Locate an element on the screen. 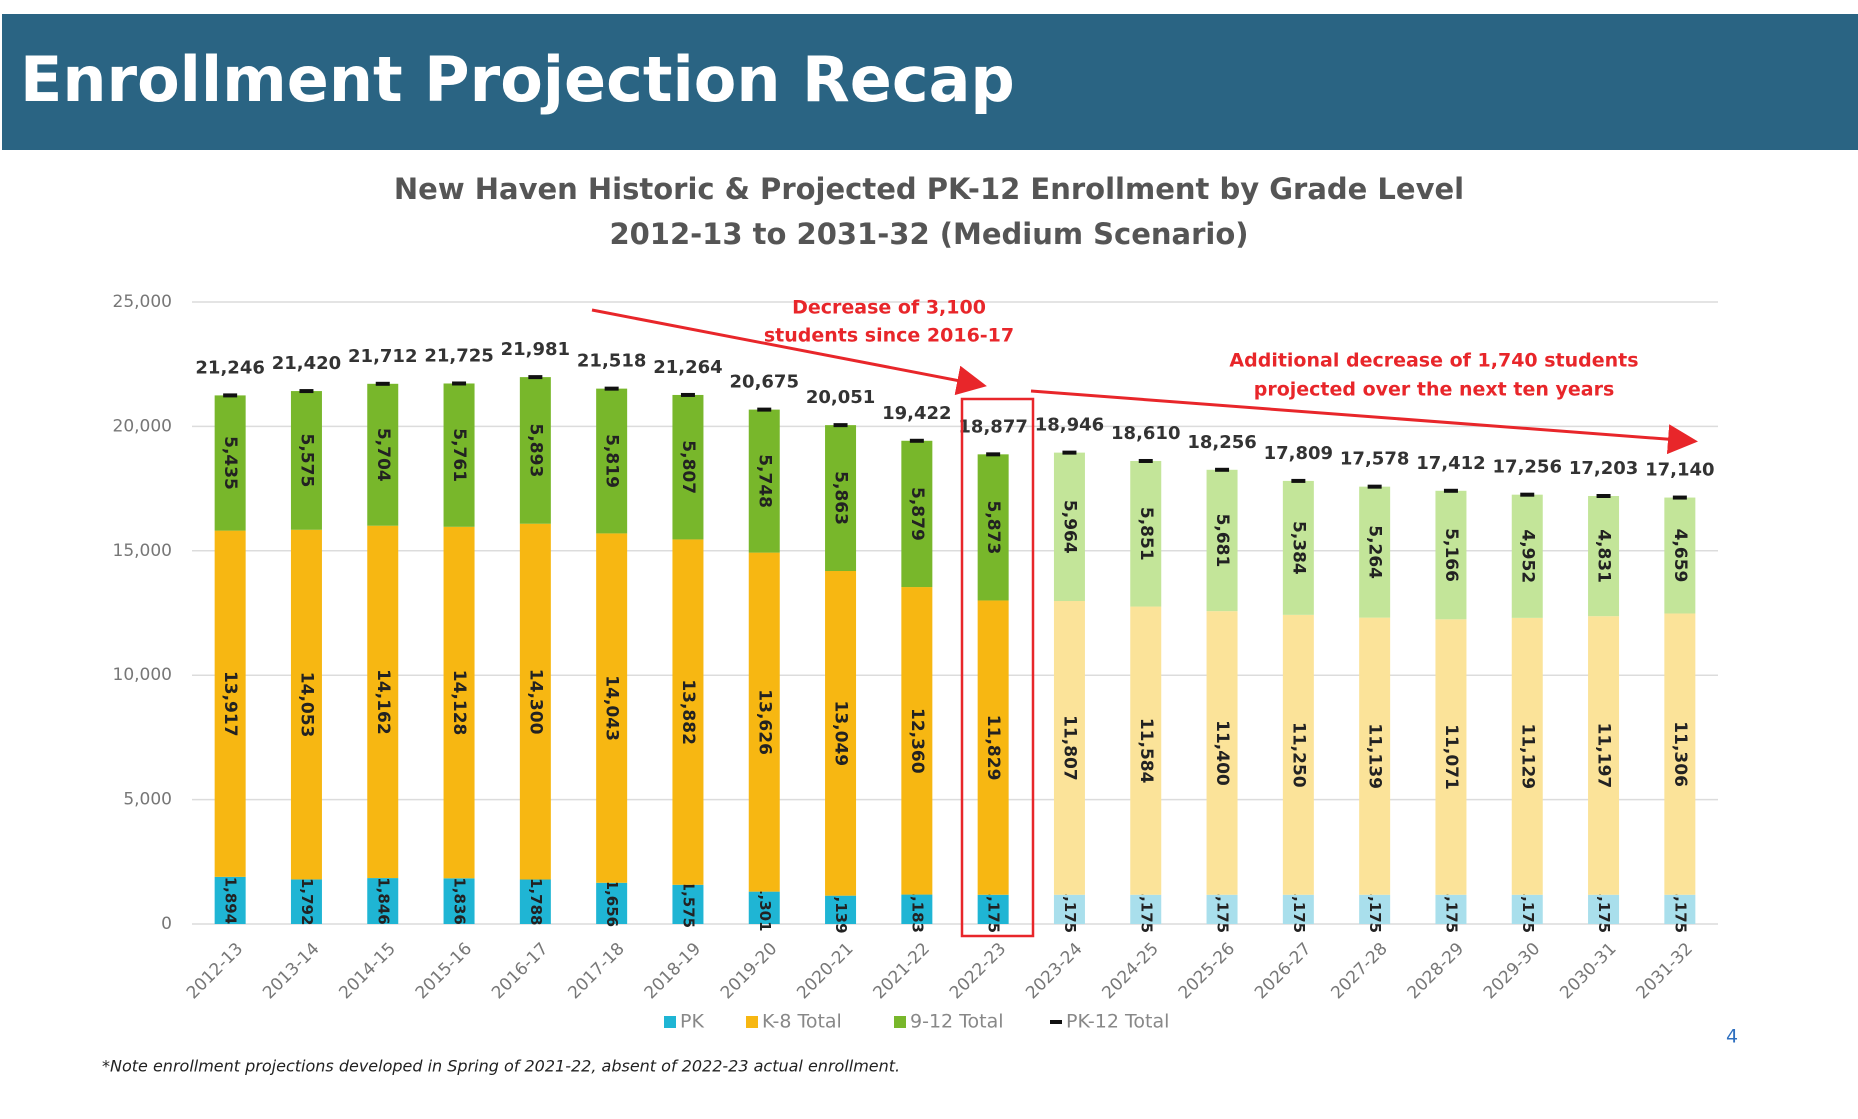  value-label: 1,846 is located at coordinates (383, 900).